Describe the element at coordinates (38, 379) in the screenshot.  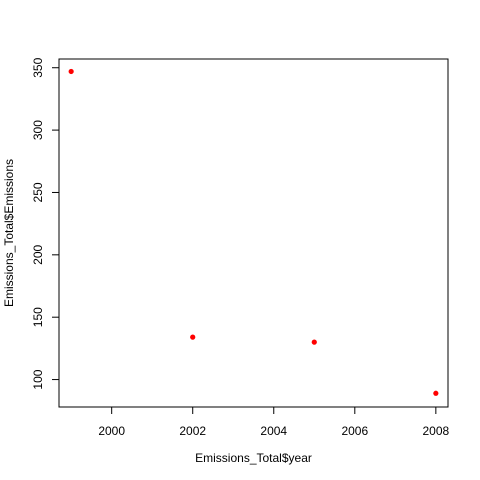
I see `y-tick-label: 100` at that location.